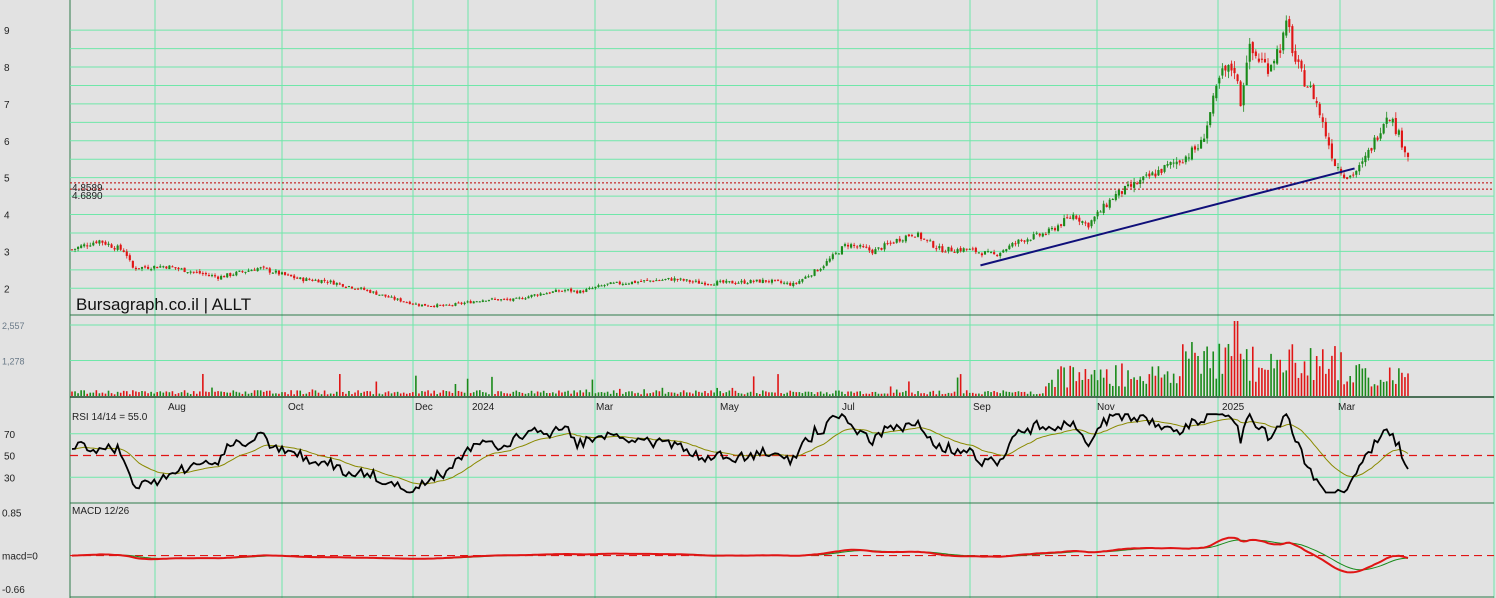 The image size is (1496, 598). Describe the element at coordinates (7, 179) in the screenshot. I see `price-tick-label: 5` at that location.